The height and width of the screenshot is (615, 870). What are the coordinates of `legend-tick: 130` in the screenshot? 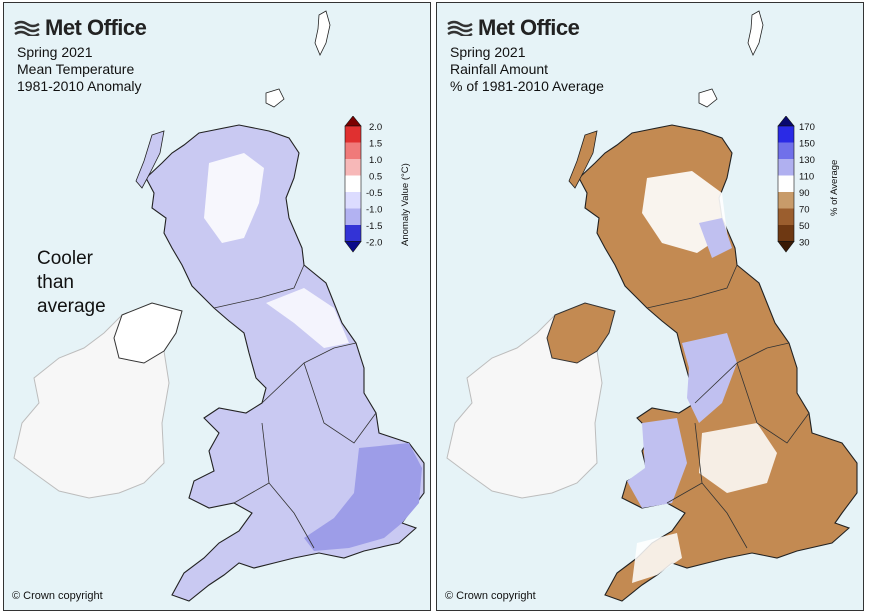 It's located at (807, 160).